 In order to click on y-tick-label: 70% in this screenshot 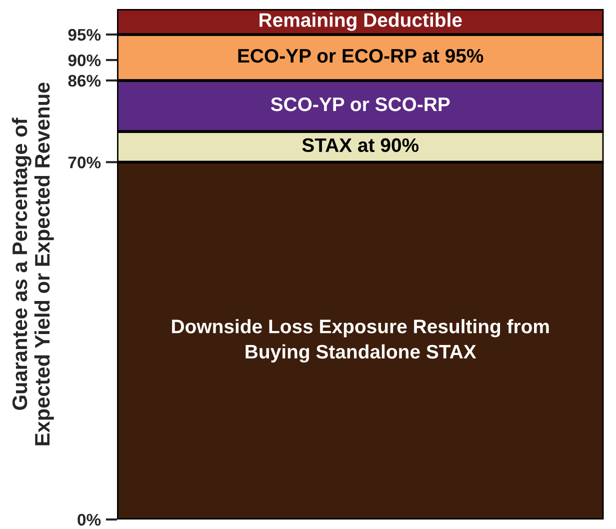, I will do `click(84, 162)`.